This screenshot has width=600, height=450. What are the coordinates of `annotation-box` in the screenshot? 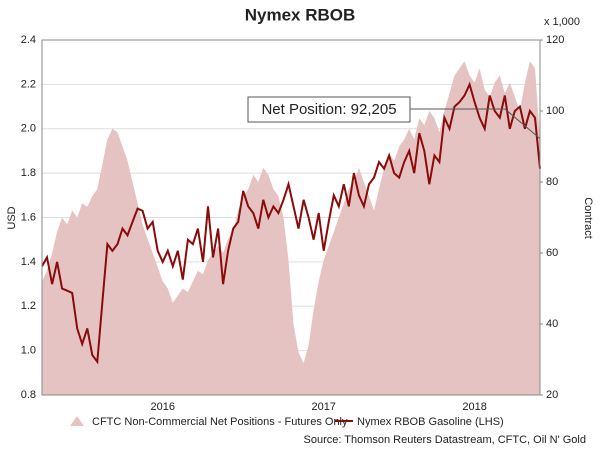 It's located at (329, 109).